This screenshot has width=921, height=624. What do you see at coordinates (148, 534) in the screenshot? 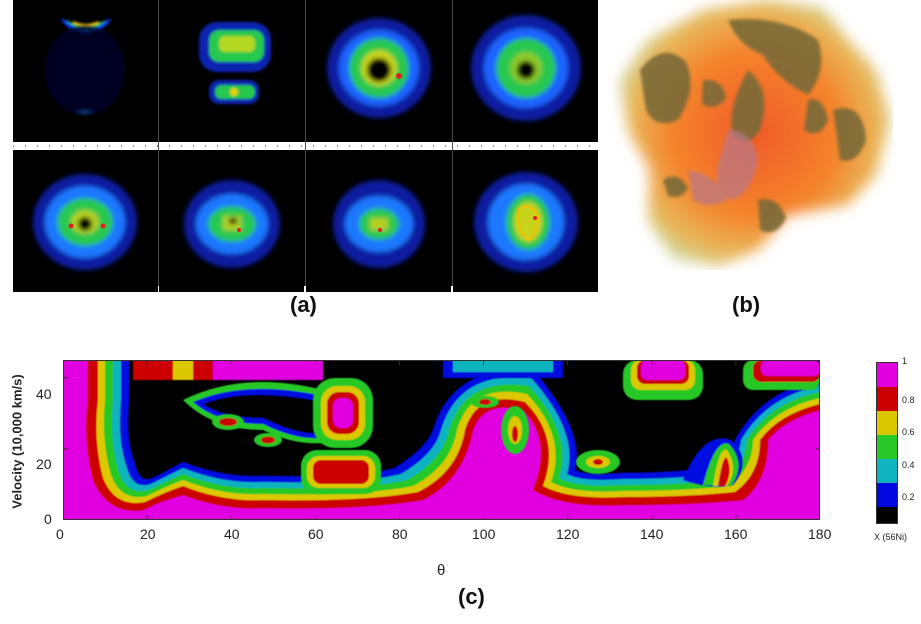
I see `x-tick-label: 20` at bounding box center [148, 534].